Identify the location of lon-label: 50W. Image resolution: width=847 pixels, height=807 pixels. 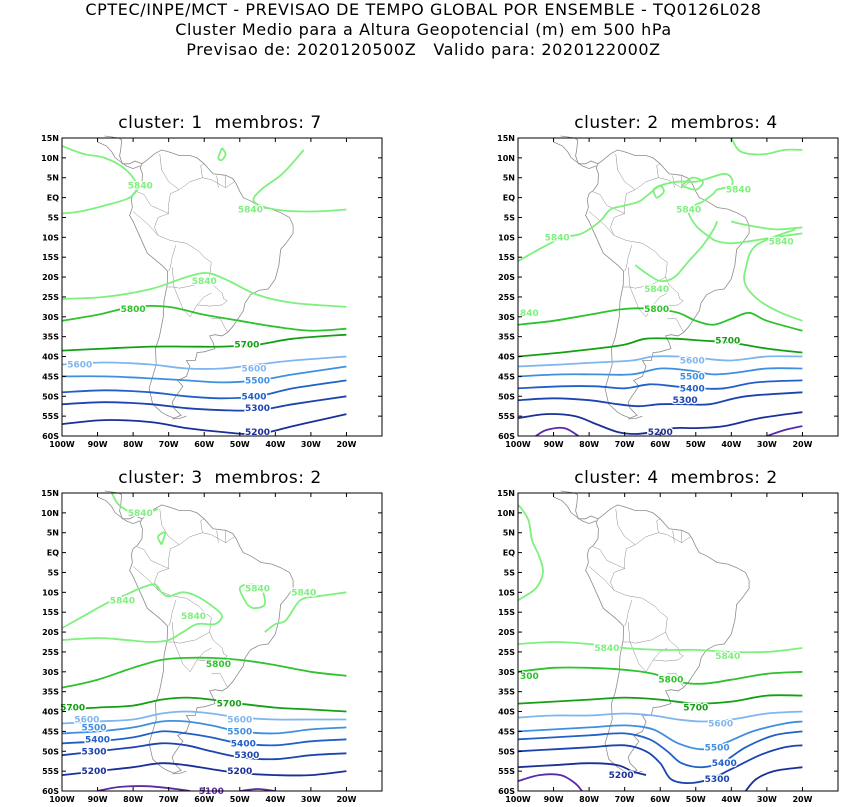
(696, 444).